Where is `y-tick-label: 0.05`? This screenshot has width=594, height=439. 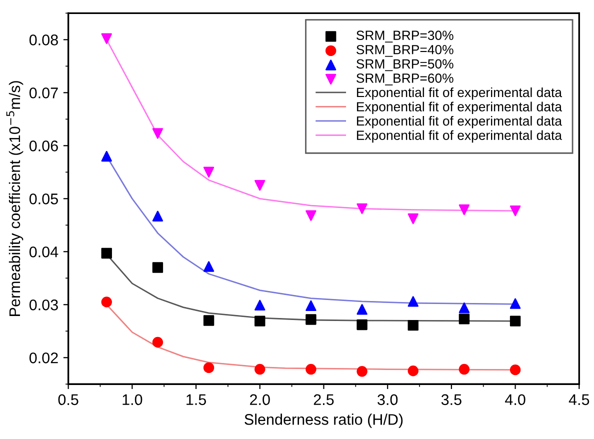
y-tick-label: 0.05 is located at coordinates (43, 199).